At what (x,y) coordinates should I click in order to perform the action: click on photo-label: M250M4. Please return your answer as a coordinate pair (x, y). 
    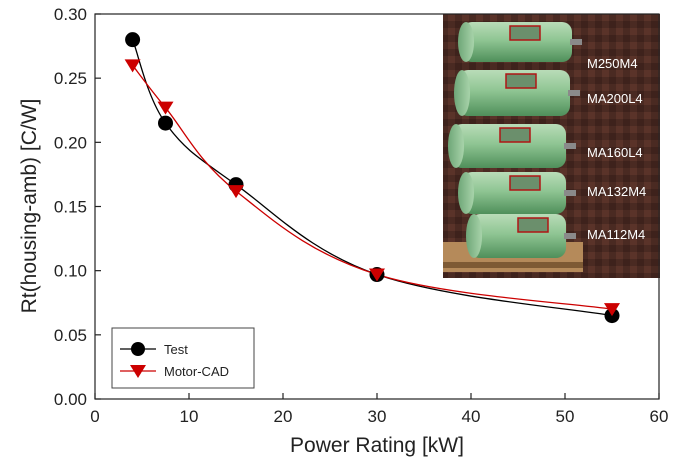
    Looking at the image, I should click on (612, 63).